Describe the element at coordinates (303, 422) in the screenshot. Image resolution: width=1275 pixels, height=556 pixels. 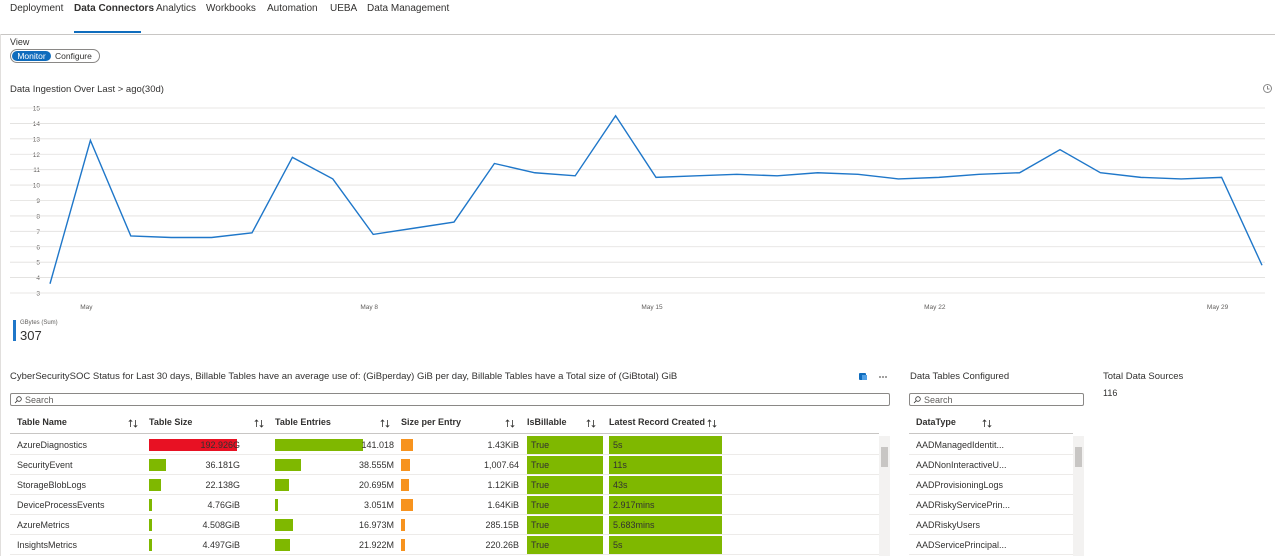
I see `column-header: Table Entries` at that location.